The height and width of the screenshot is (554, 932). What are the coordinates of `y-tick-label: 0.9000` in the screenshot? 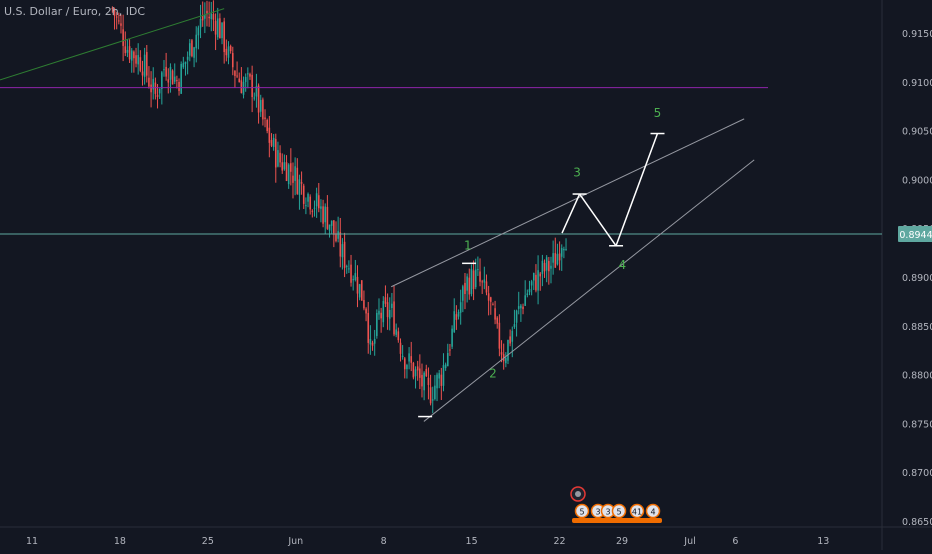 It's located at (917, 180).